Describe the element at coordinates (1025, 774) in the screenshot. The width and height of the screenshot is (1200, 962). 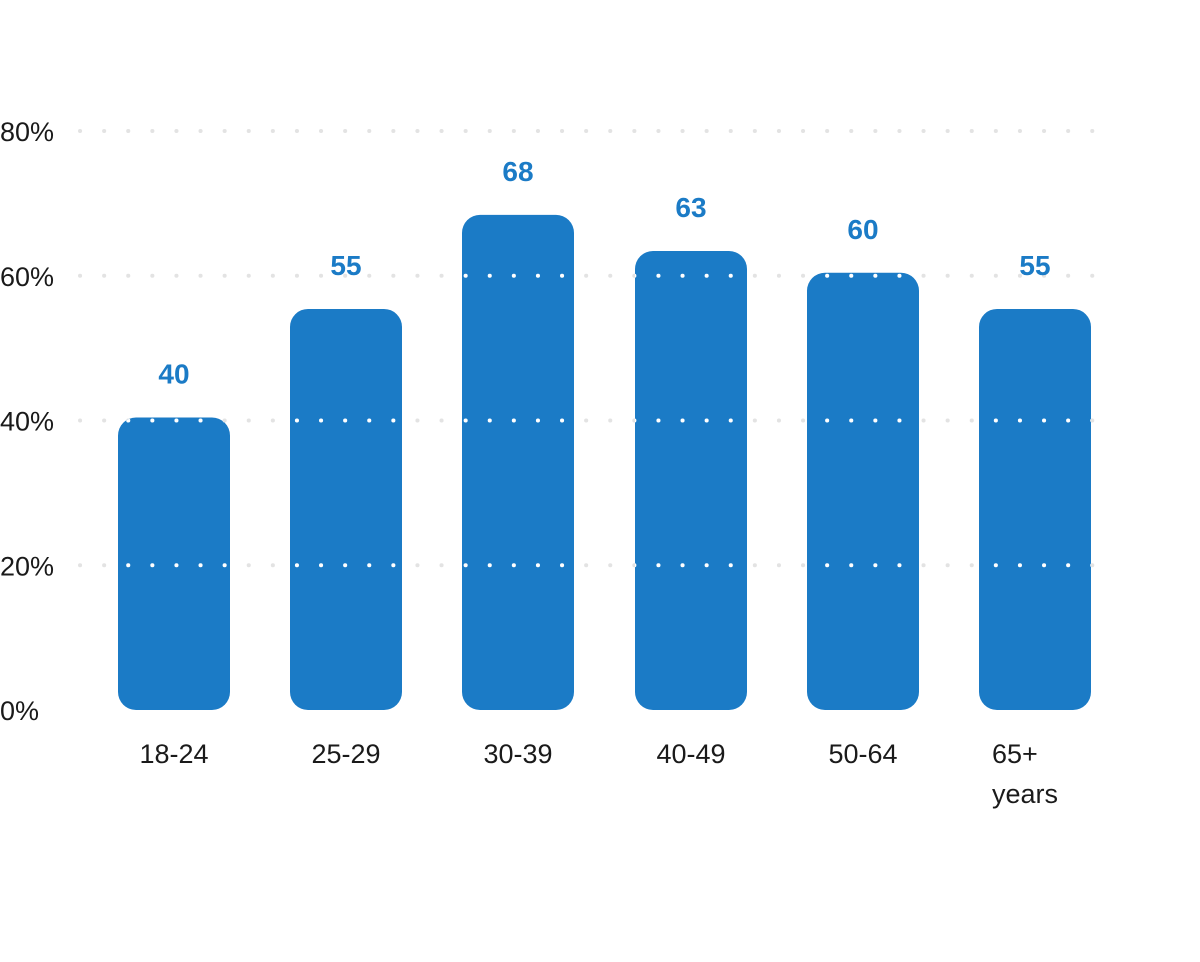
I see `category-label: 65+ years` at that location.